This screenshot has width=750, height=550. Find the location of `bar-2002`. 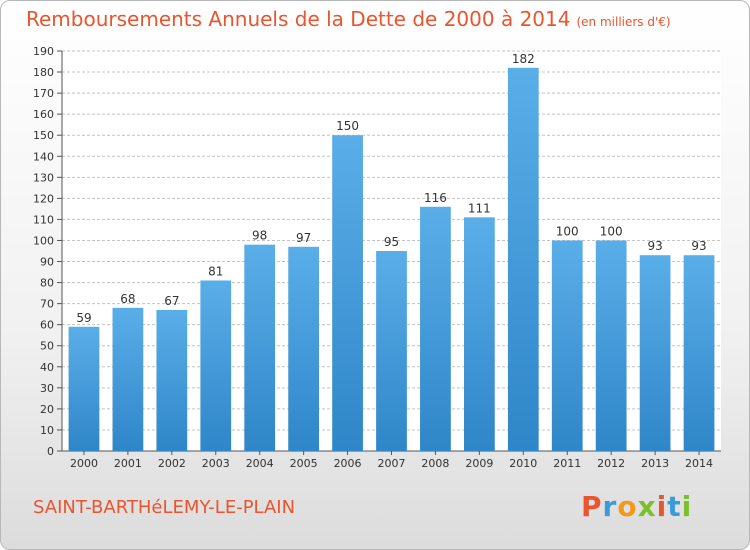

bar-2002 is located at coordinates (172, 380).